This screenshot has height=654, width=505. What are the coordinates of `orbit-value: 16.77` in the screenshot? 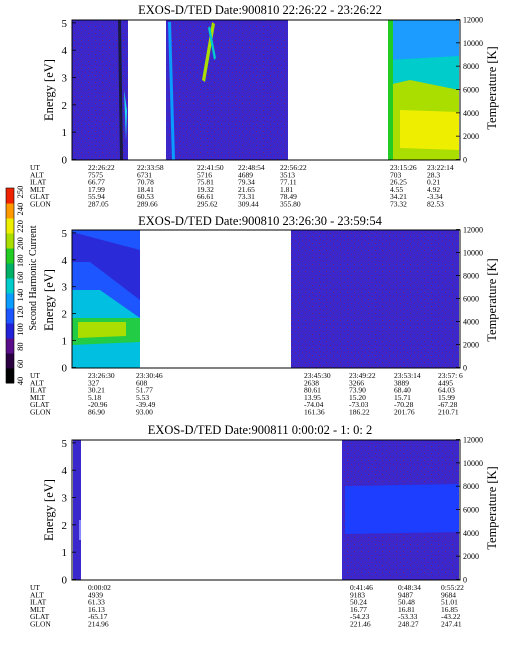 It's located at (358, 609).